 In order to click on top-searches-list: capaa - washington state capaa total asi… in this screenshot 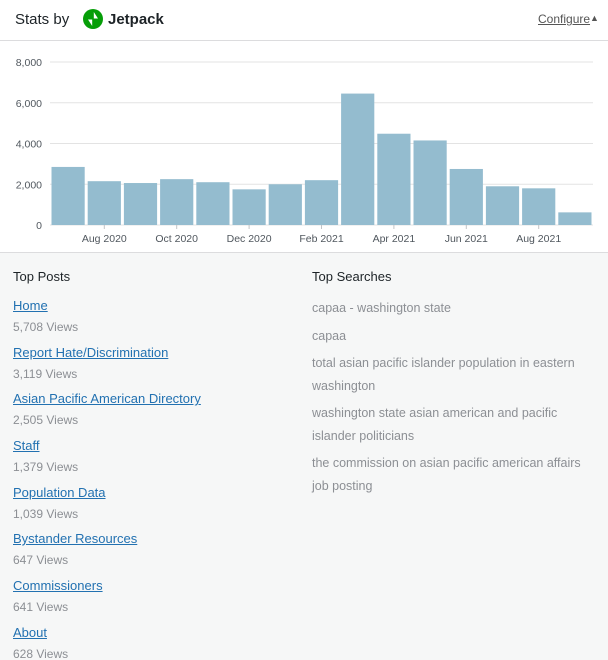, I will do `click(454, 399)`.